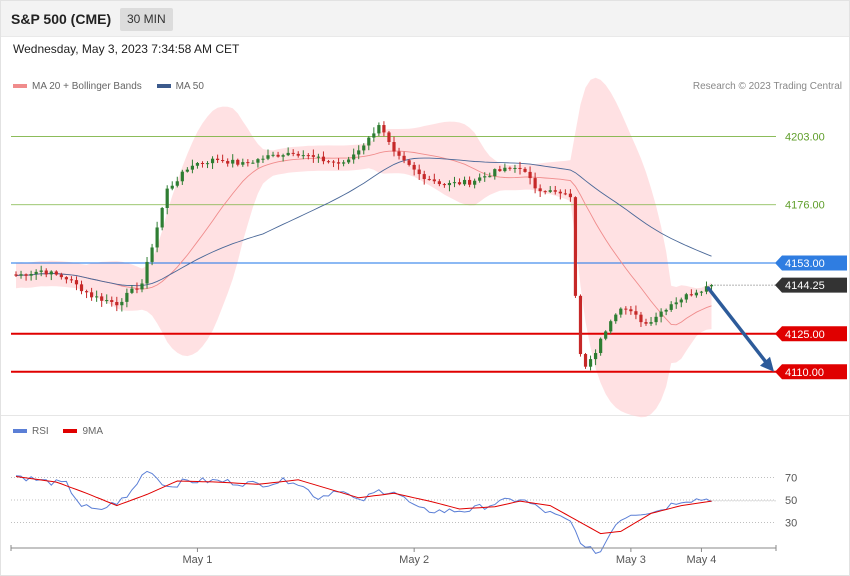 Image resolution: width=850 pixels, height=576 pixels. Describe the element at coordinates (31, 431) in the screenshot. I see `legend-rsi: RSI` at that location.